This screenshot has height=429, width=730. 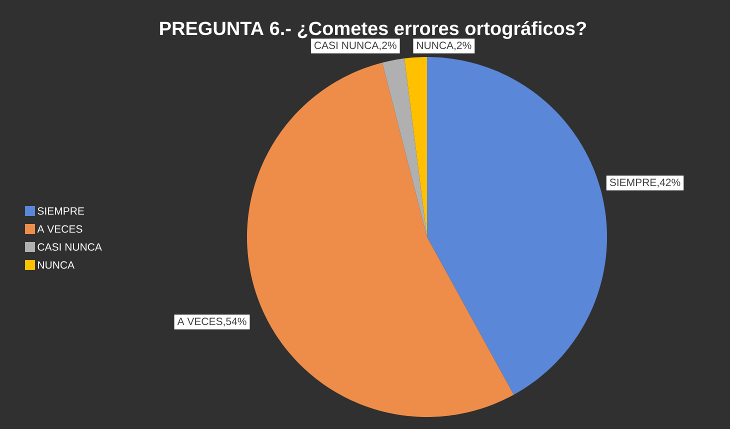 I want to click on legend-label: SIEMPRE, so click(x=61, y=211).